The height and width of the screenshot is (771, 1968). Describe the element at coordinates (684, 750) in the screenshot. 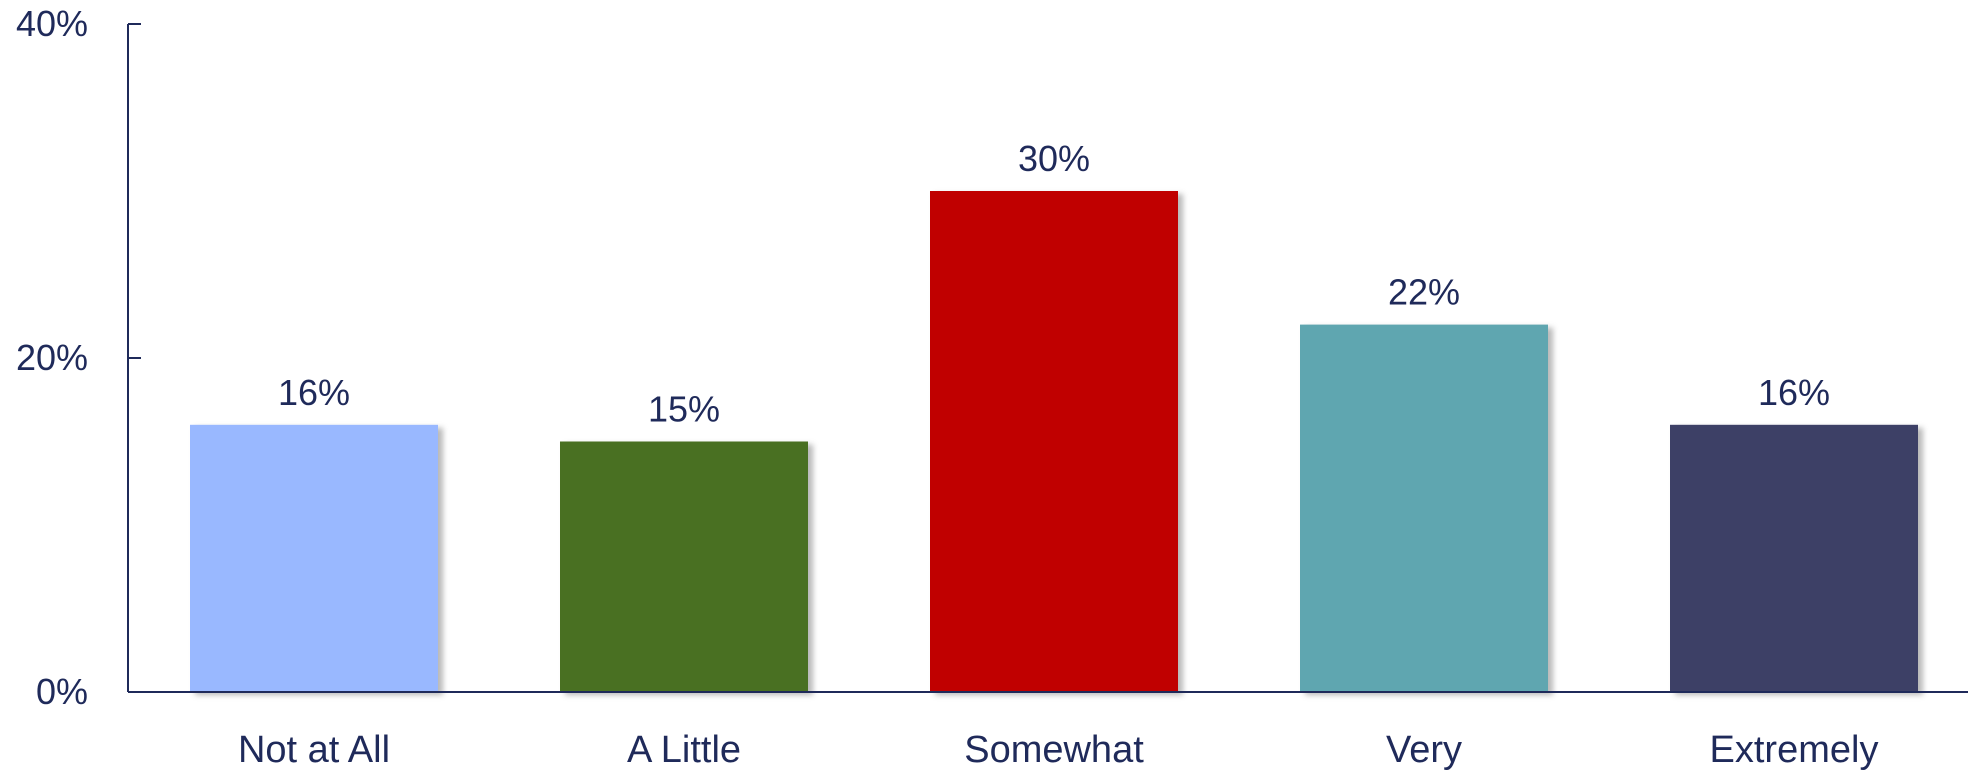

I see `x-tick-label: A Little` at that location.